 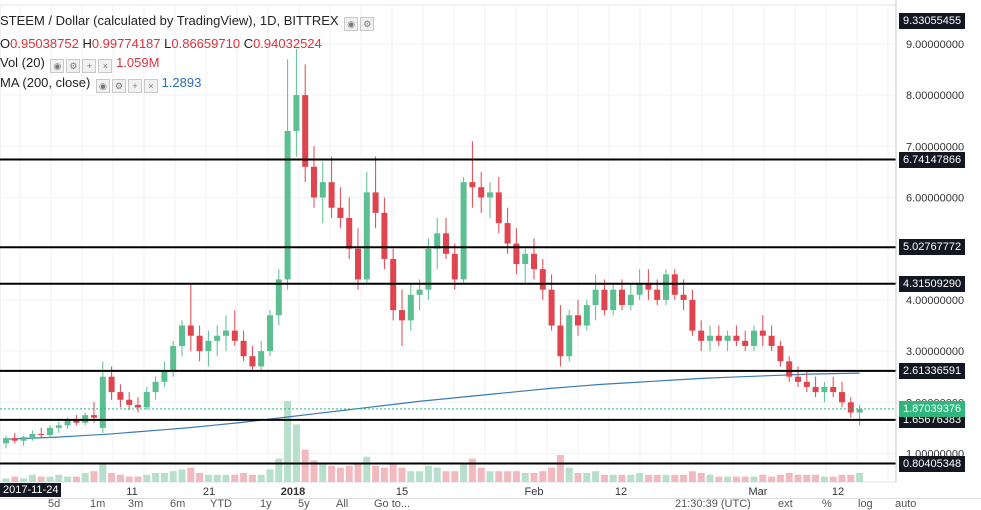 I want to click on x-tick-label: Mar, so click(x=758, y=492).